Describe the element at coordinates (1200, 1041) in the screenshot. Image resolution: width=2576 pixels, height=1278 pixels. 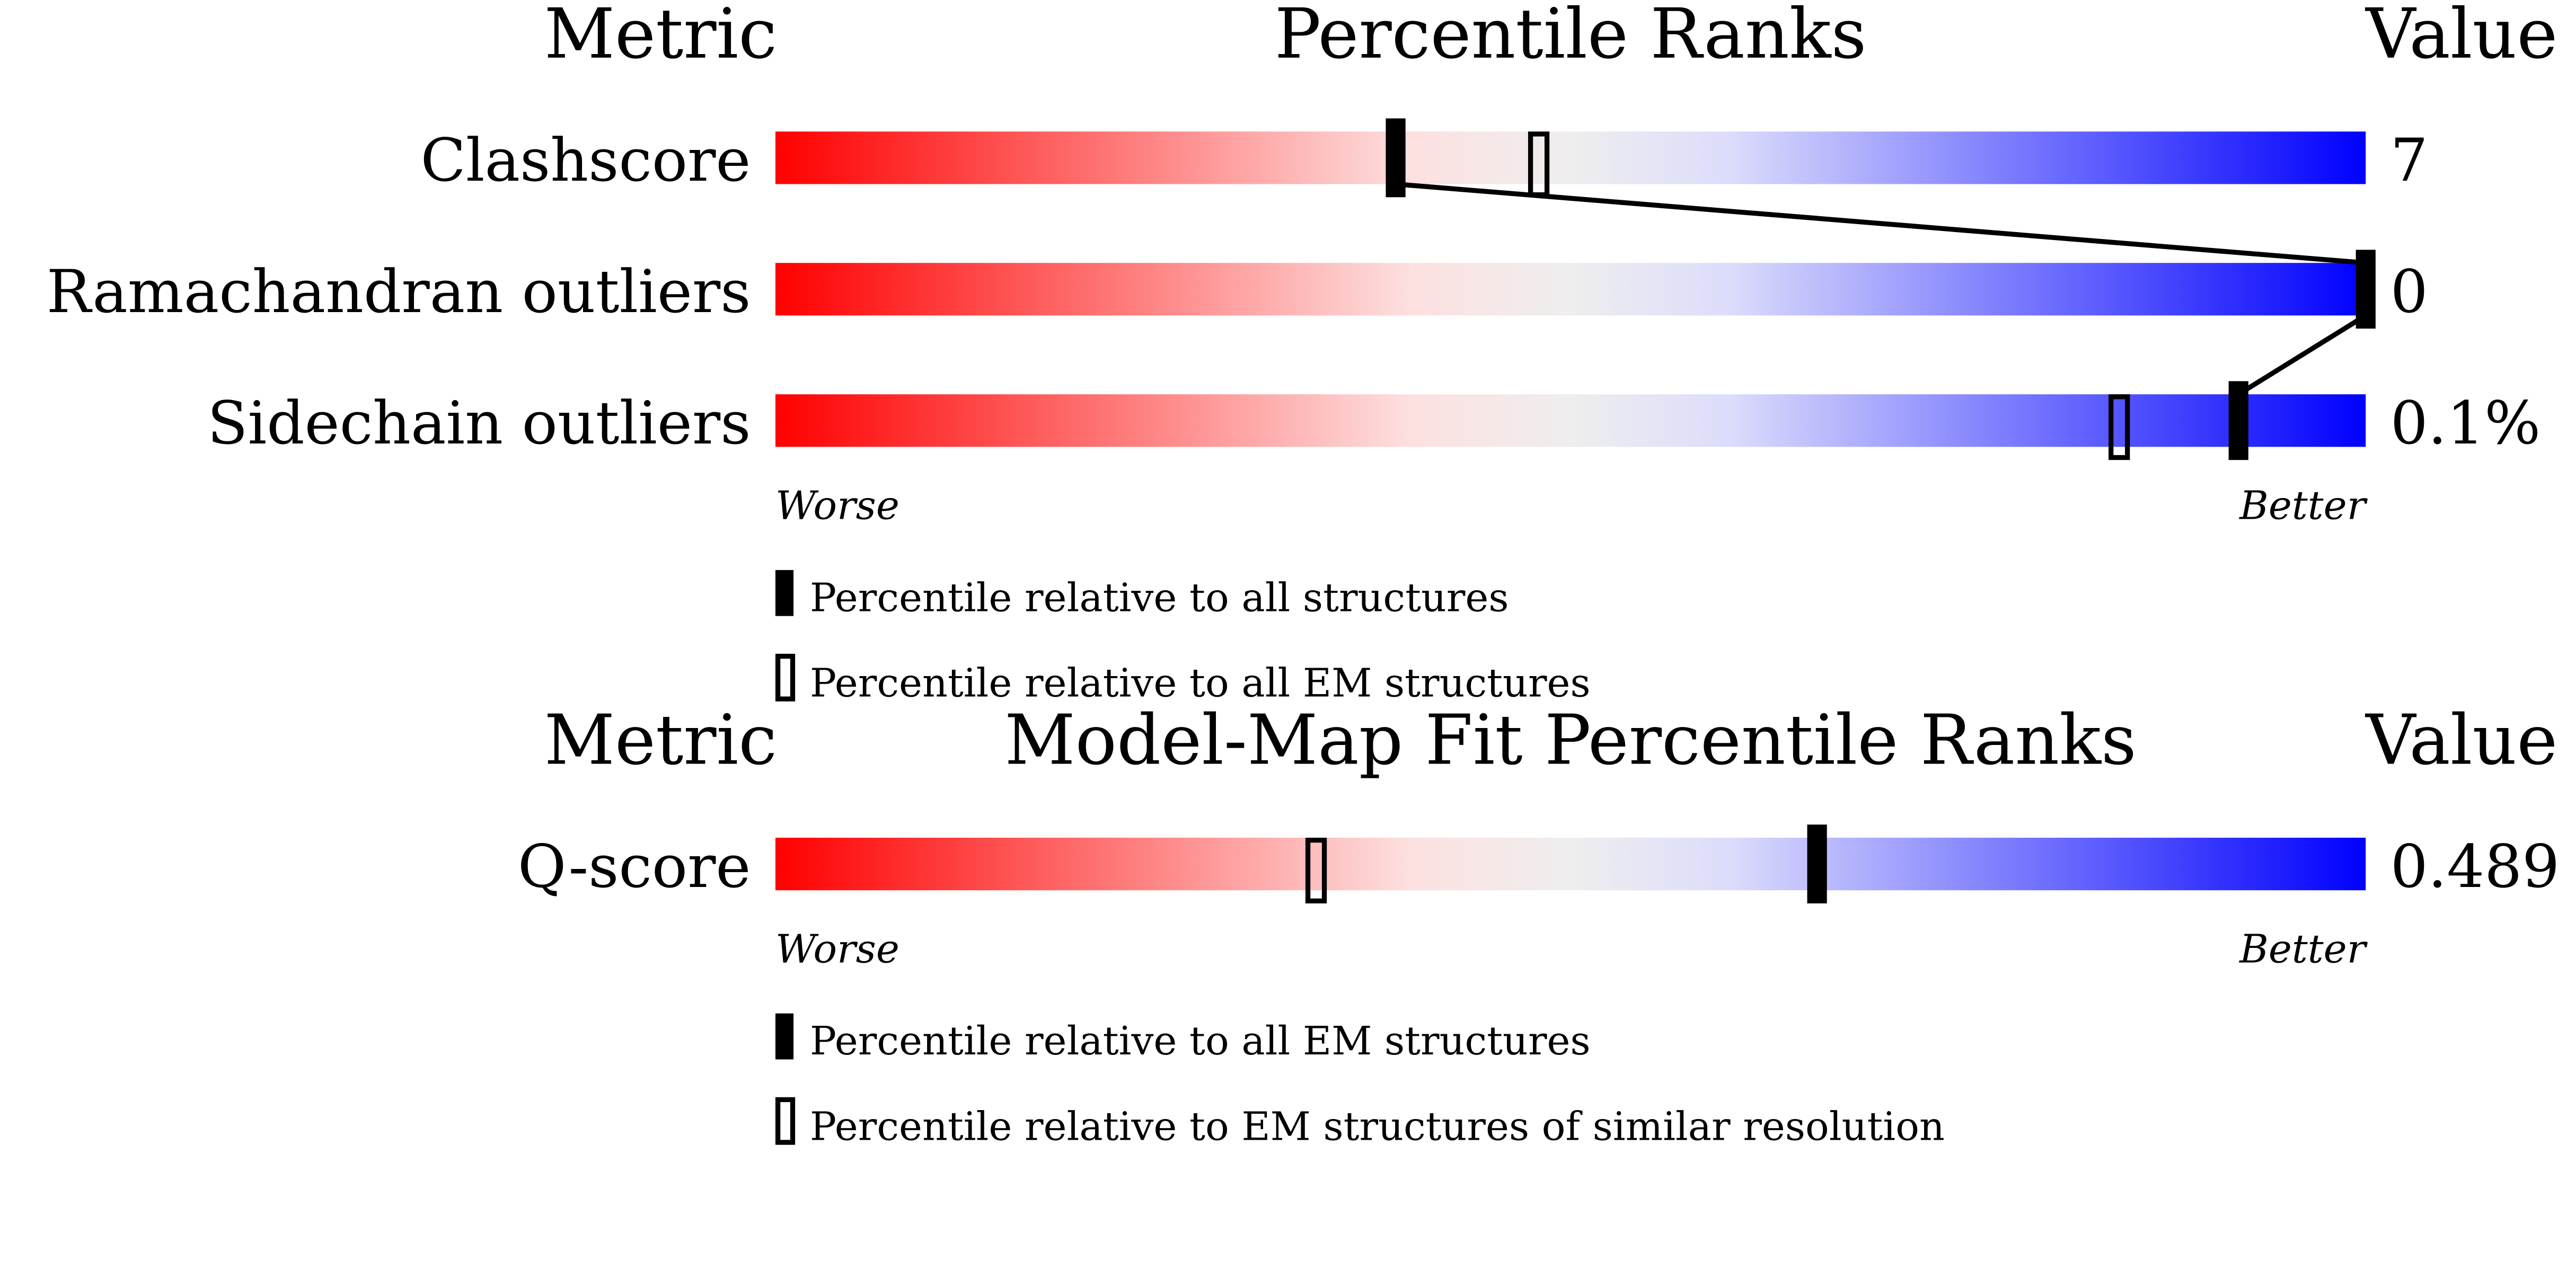
I see `legend-filled-label: Percentile relative to all EM structures` at that location.